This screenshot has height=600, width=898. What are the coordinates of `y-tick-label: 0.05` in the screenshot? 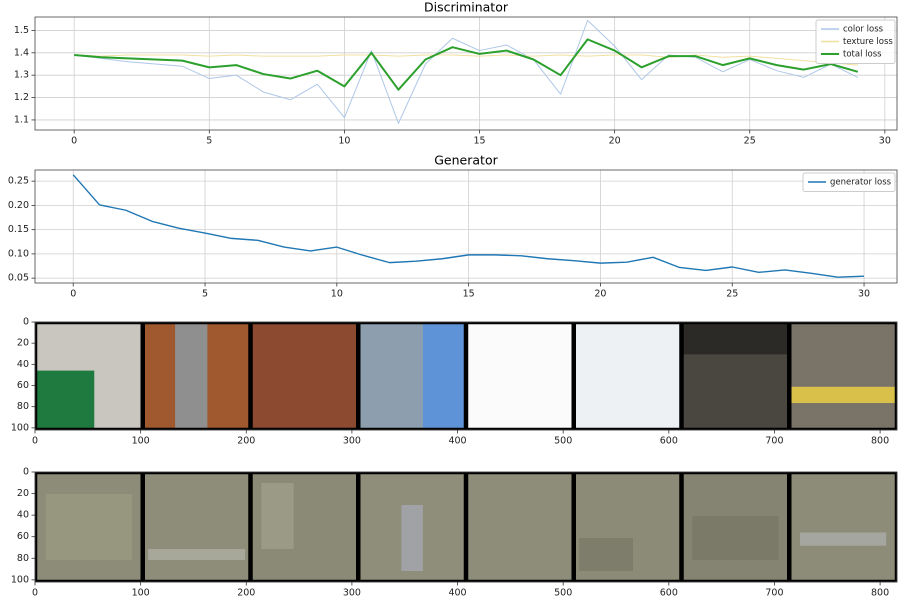 It's located at (18, 278).